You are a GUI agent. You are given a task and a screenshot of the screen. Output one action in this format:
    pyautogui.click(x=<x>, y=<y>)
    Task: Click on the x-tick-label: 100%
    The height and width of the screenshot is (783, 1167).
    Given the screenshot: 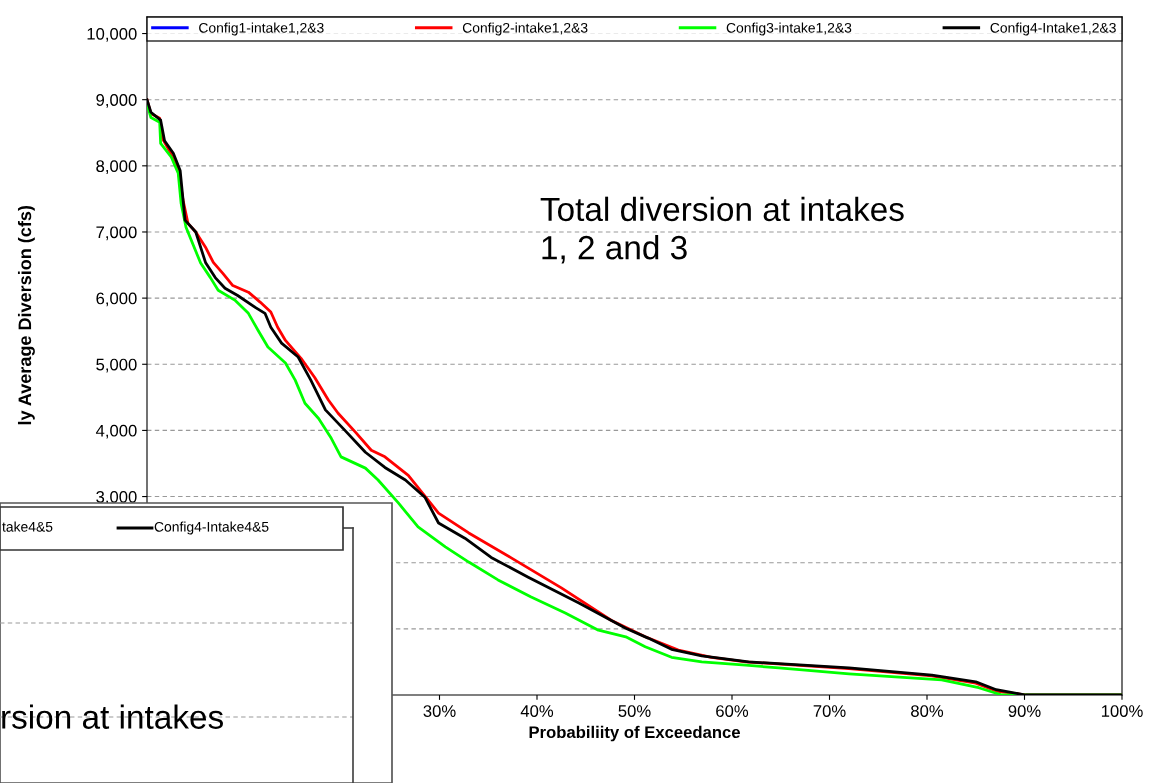 What is the action you would take?
    pyautogui.click(x=1122, y=711)
    